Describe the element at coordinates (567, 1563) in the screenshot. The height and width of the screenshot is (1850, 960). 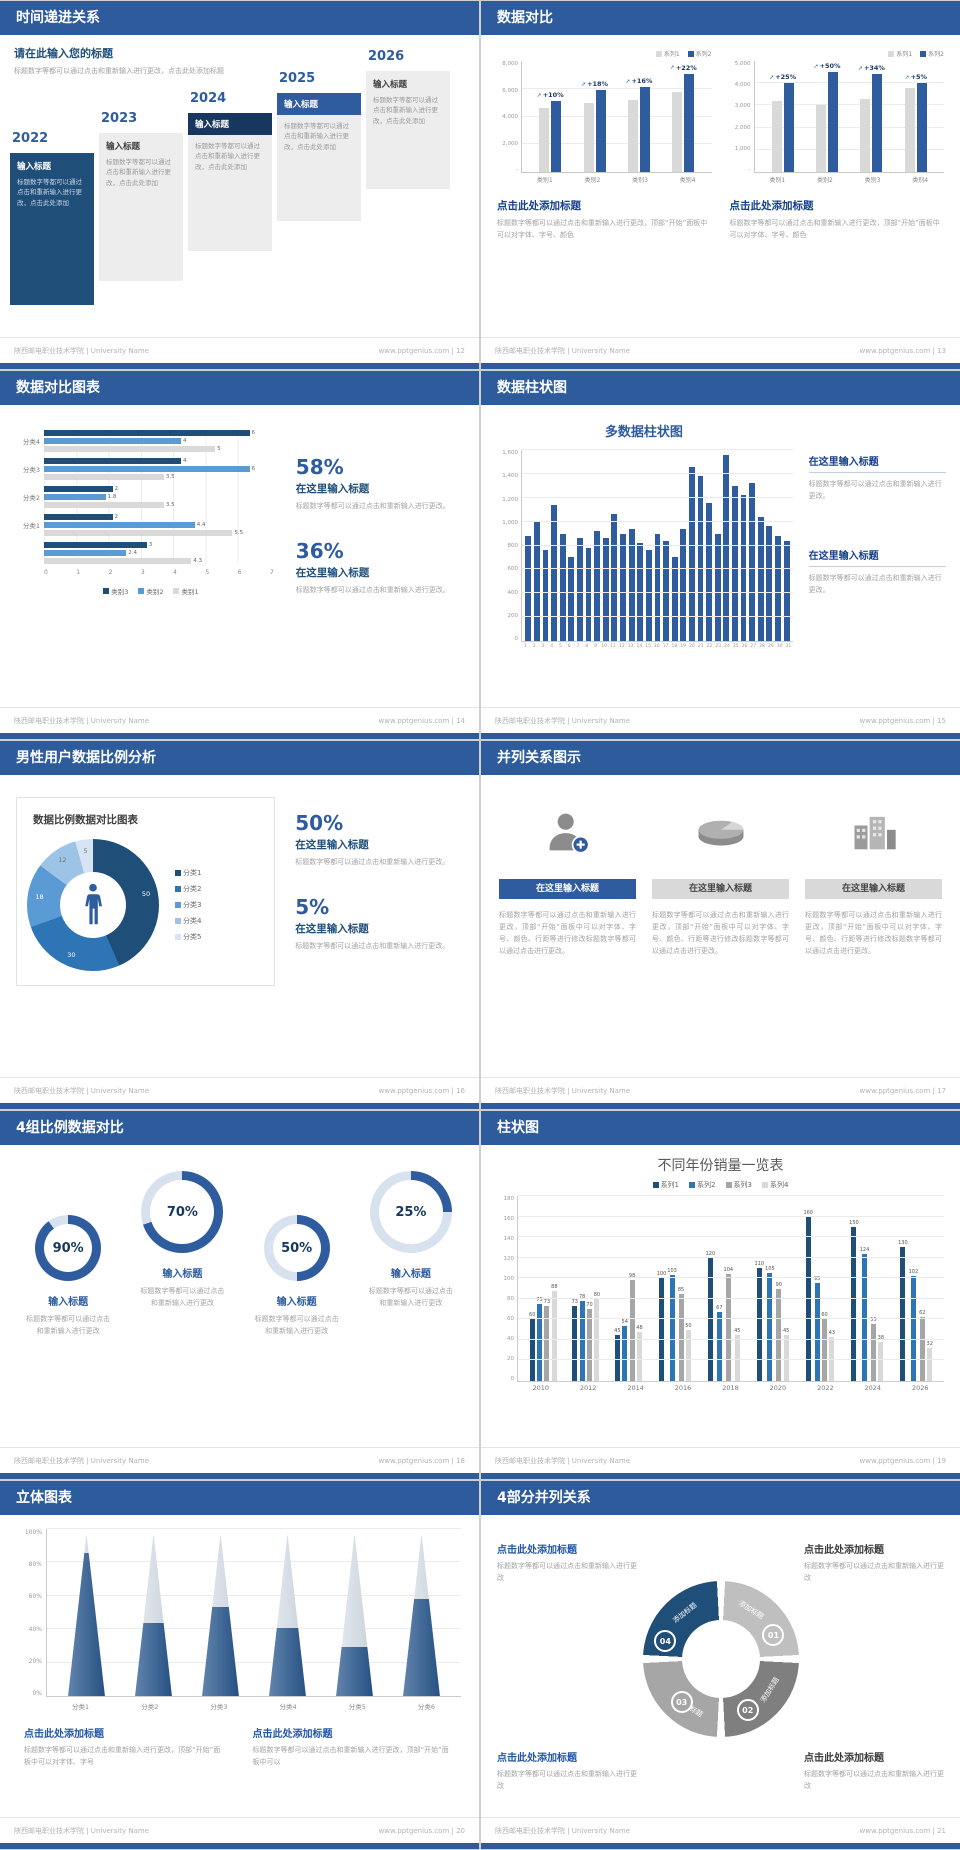
I see `note-block: 点击此处添加标题 标题数字等都可以通过点击和重新输入进行更改` at that location.